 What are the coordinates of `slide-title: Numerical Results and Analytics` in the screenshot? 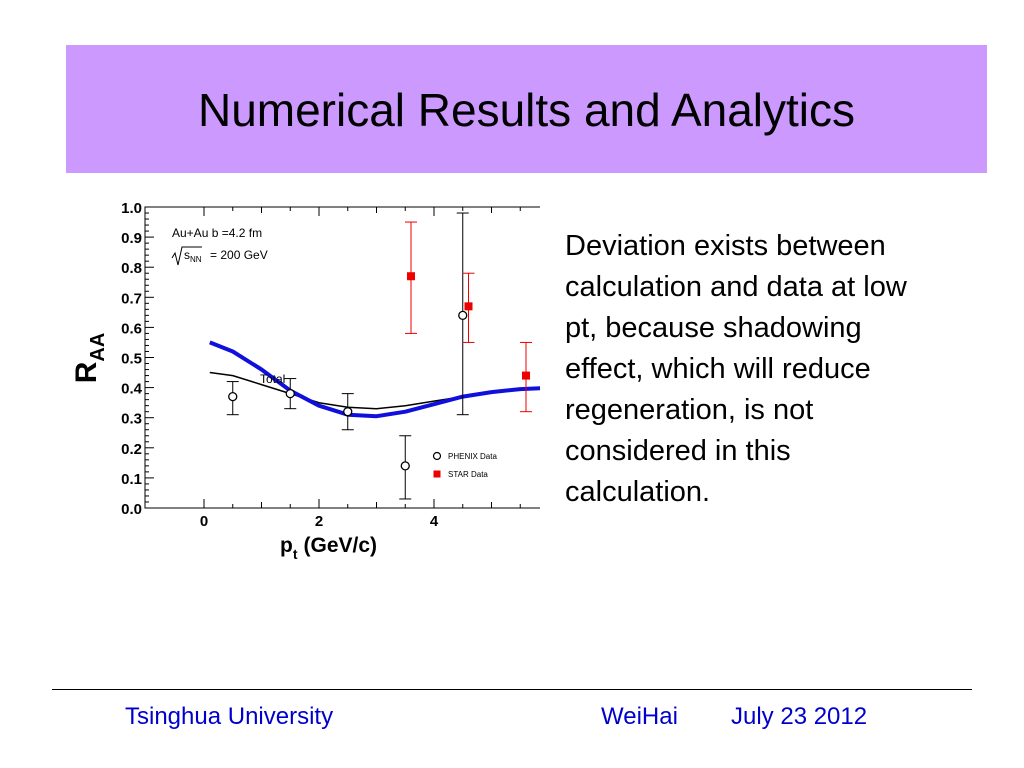 It's located at (526, 110).